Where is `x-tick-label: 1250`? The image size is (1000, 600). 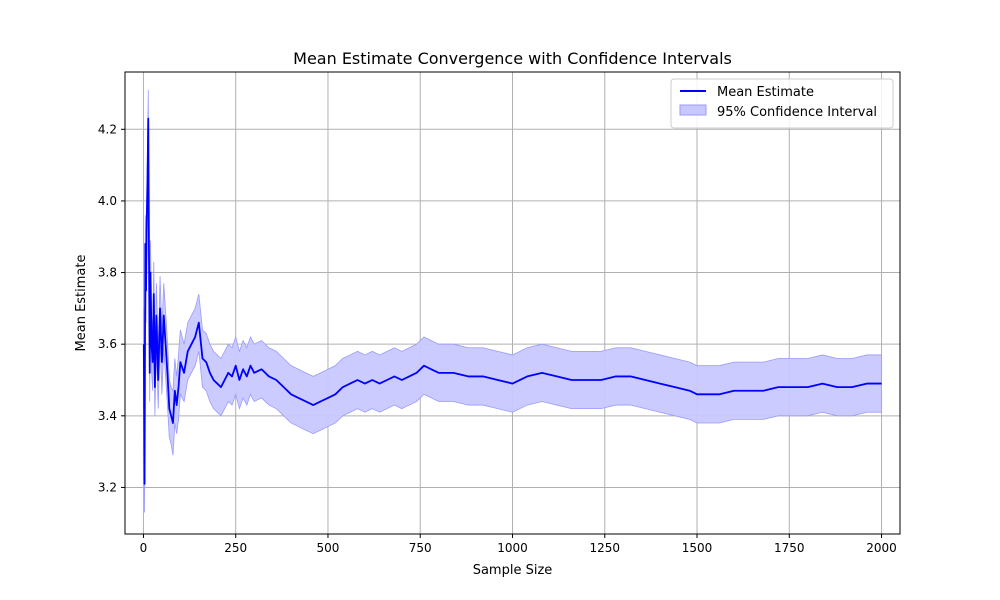 x-tick-label: 1250 is located at coordinates (604, 548).